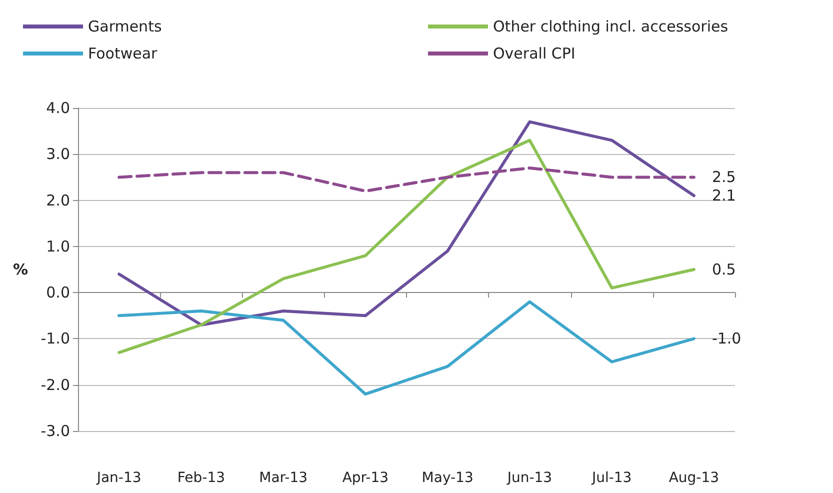  Describe the element at coordinates (448, 478) in the screenshot. I see `x-tick-label: May-13` at that location.